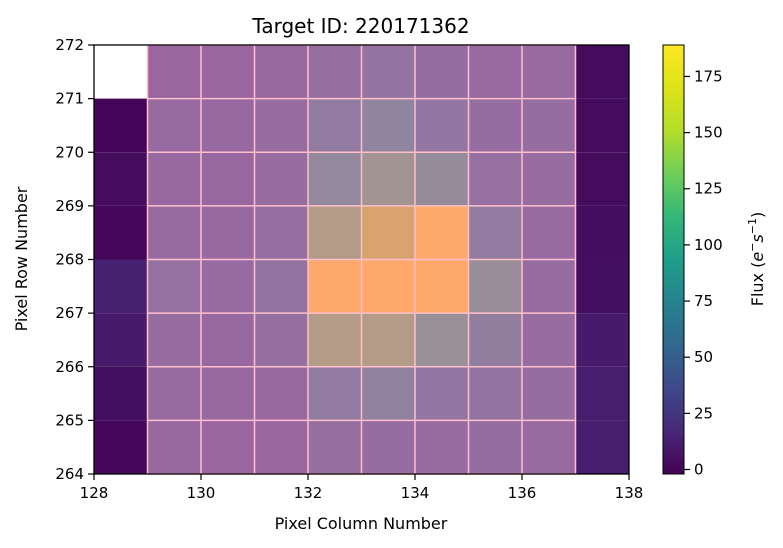  I want to click on colorbar-tick-label: 0, so click(699, 470).